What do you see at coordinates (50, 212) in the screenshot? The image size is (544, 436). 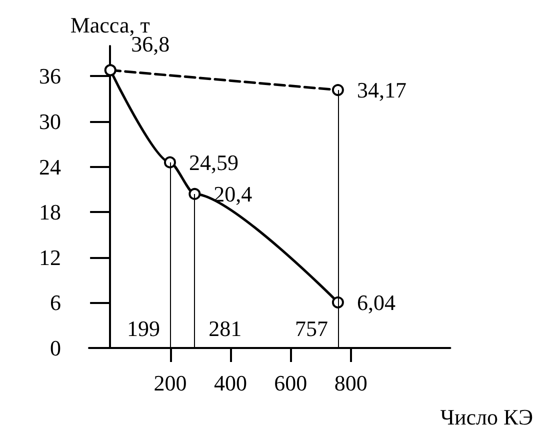 I see `y-tick-label: 18` at bounding box center [50, 212].